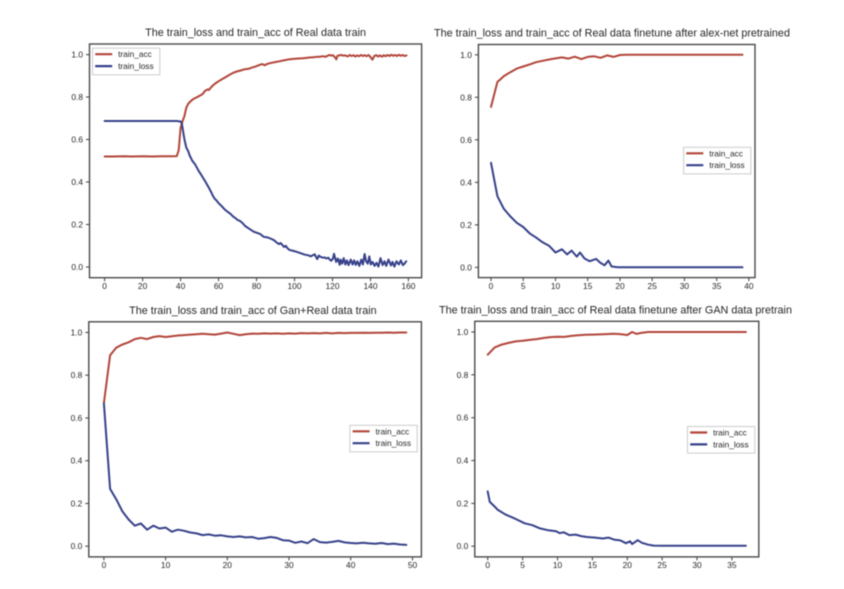 The height and width of the screenshot is (589, 844). Describe the element at coordinates (413, 565) in the screenshot. I see `svg-text: 50` at that location.